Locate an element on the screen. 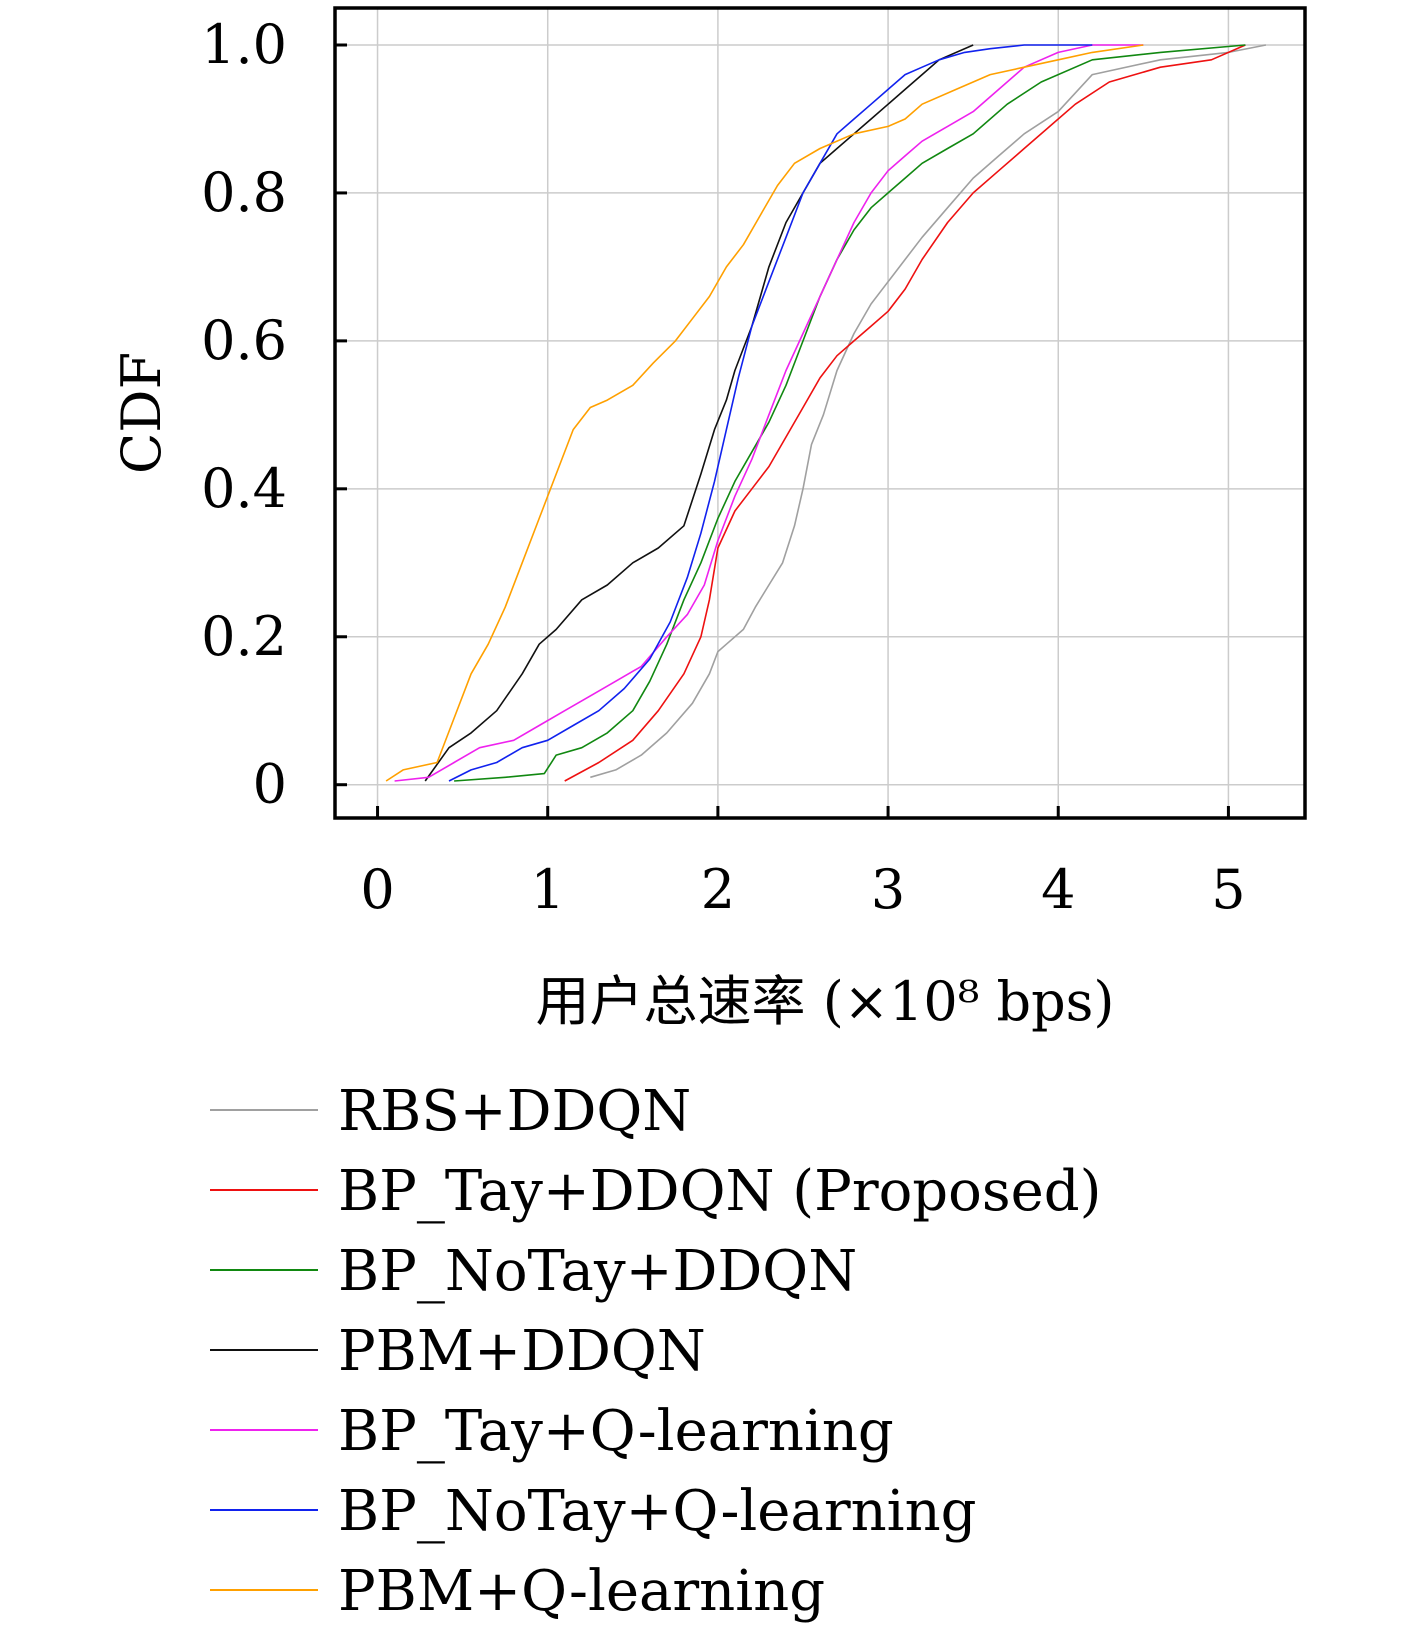 This screenshot has height=1630, width=1417. legend-label: BP_NoTay+Q-learning is located at coordinates (657, 1511).